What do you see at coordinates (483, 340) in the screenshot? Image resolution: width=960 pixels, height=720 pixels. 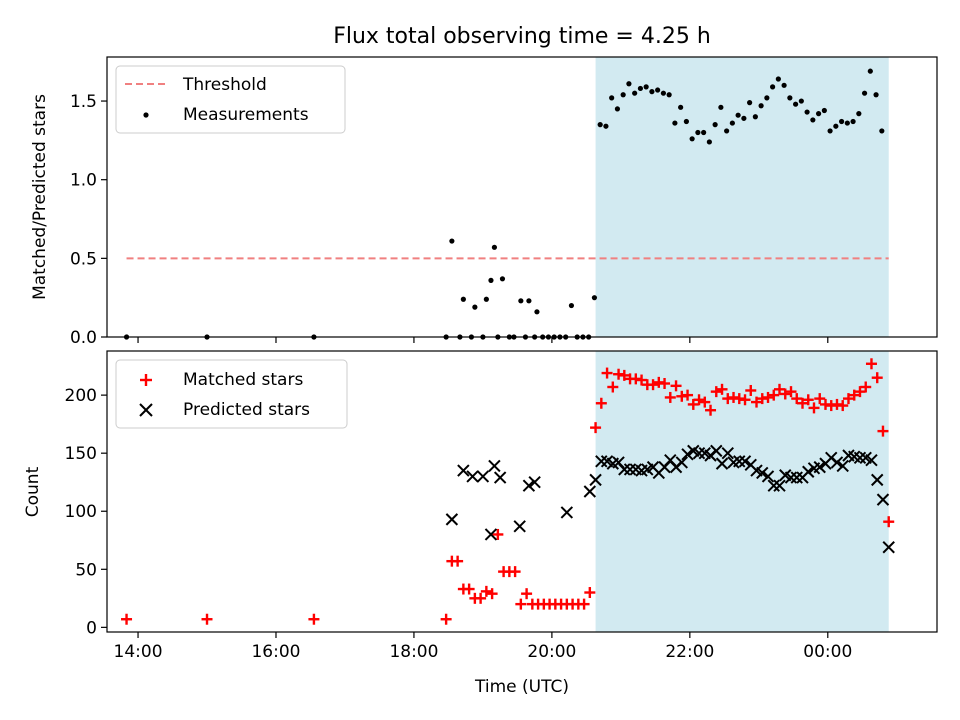 I see `top-x-axis` at bounding box center [483, 340].